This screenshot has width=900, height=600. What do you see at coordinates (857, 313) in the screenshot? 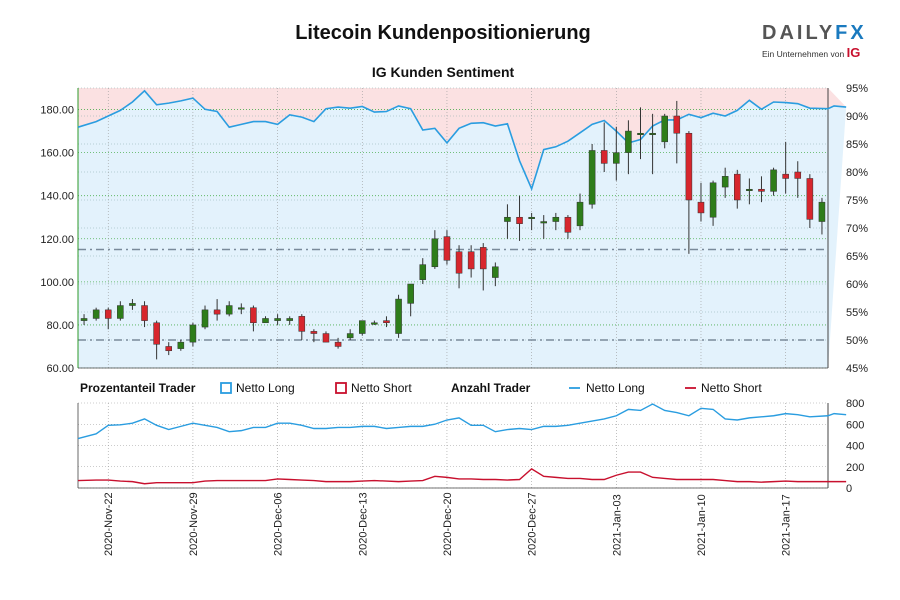
I see `pct-tick-label: 55%` at bounding box center [857, 313].